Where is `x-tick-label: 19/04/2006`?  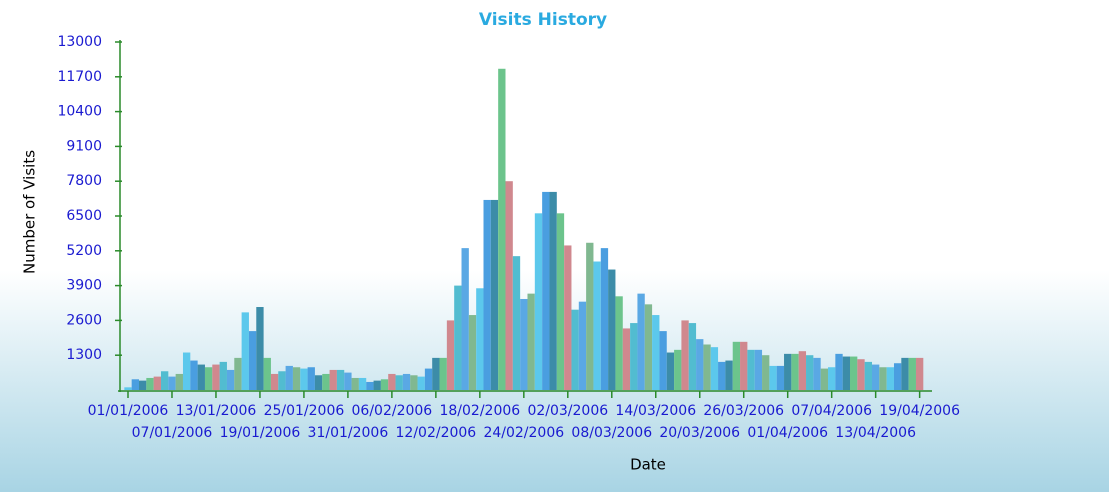 x-tick-label: 19/04/2006 is located at coordinates (919, 411).